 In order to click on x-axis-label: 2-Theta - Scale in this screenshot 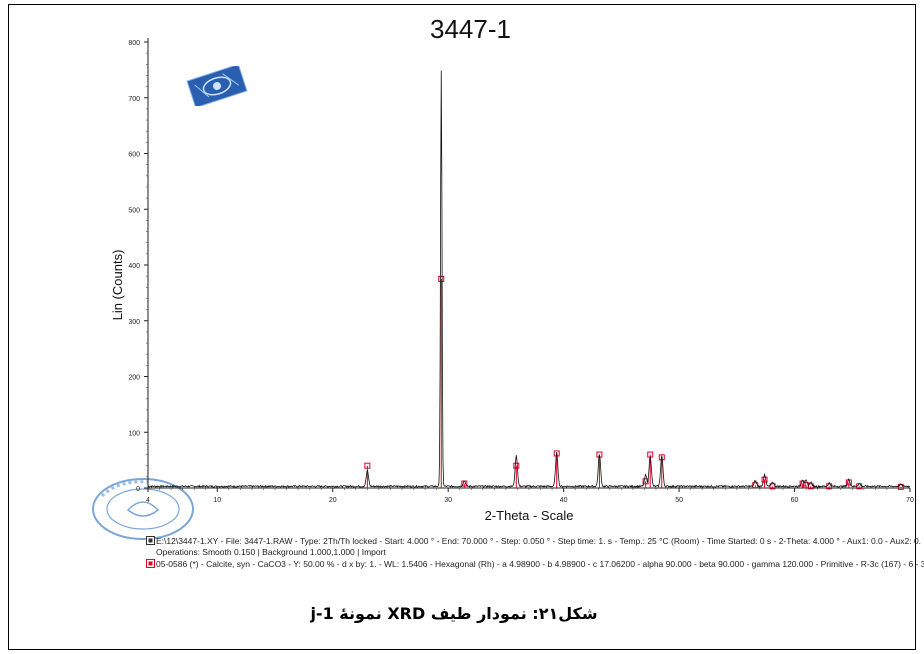, I will do `click(529, 515)`.